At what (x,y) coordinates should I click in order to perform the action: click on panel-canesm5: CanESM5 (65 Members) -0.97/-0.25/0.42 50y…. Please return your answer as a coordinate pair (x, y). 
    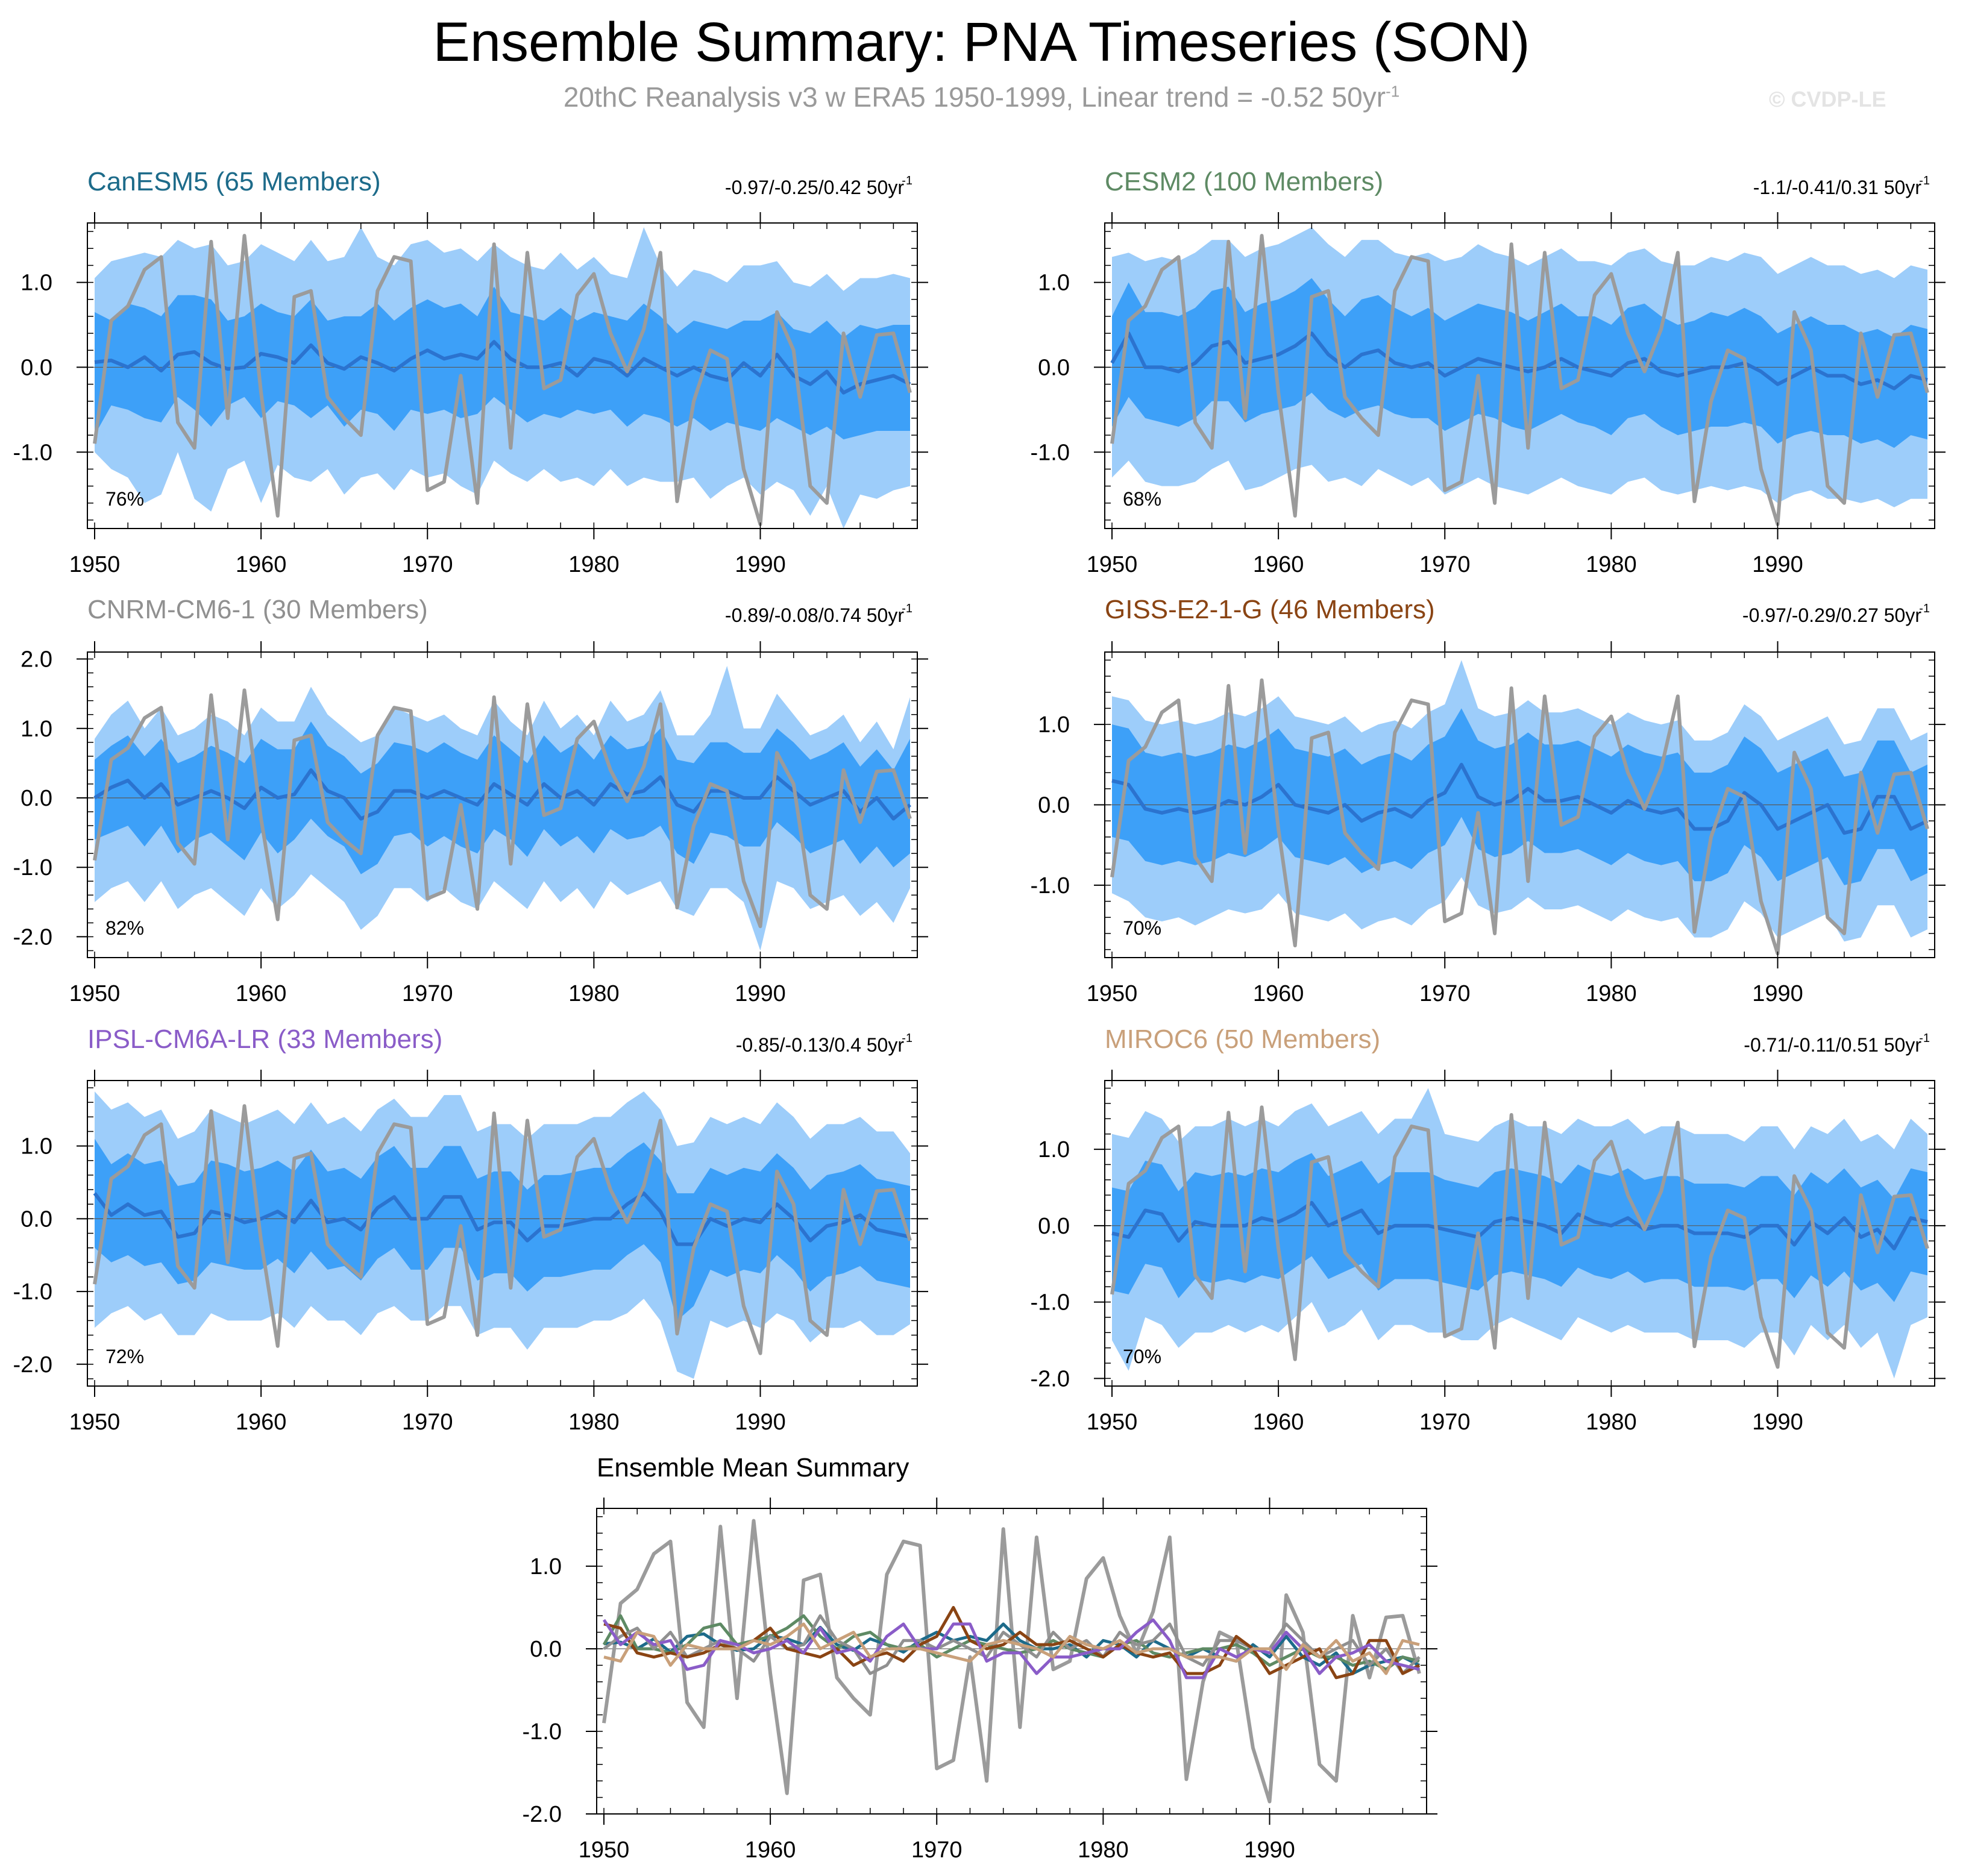
    Looking at the image, I should click on (470, 372).